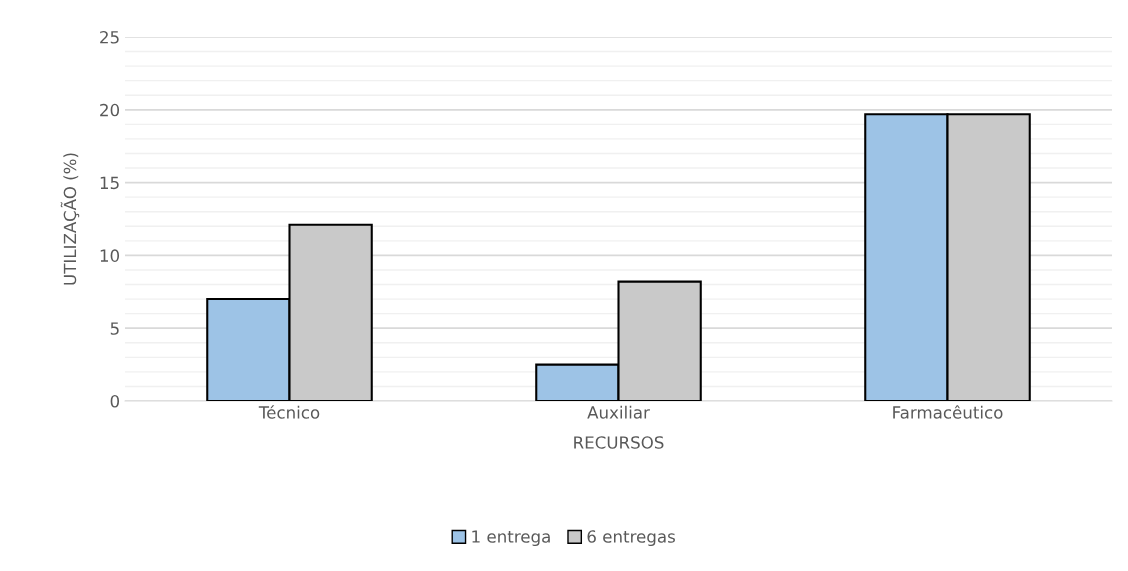 This screenshot has width=1128, height=571. I want to click on x-axis-title: RECURSOS, so click(619, 442).